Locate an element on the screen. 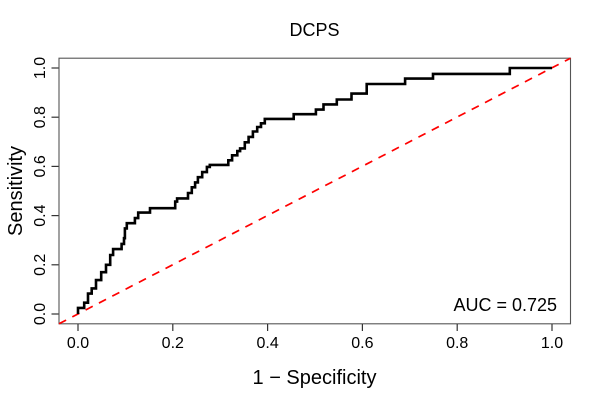  y-tick-label: 0.0 is located at coordinates (40, 314).